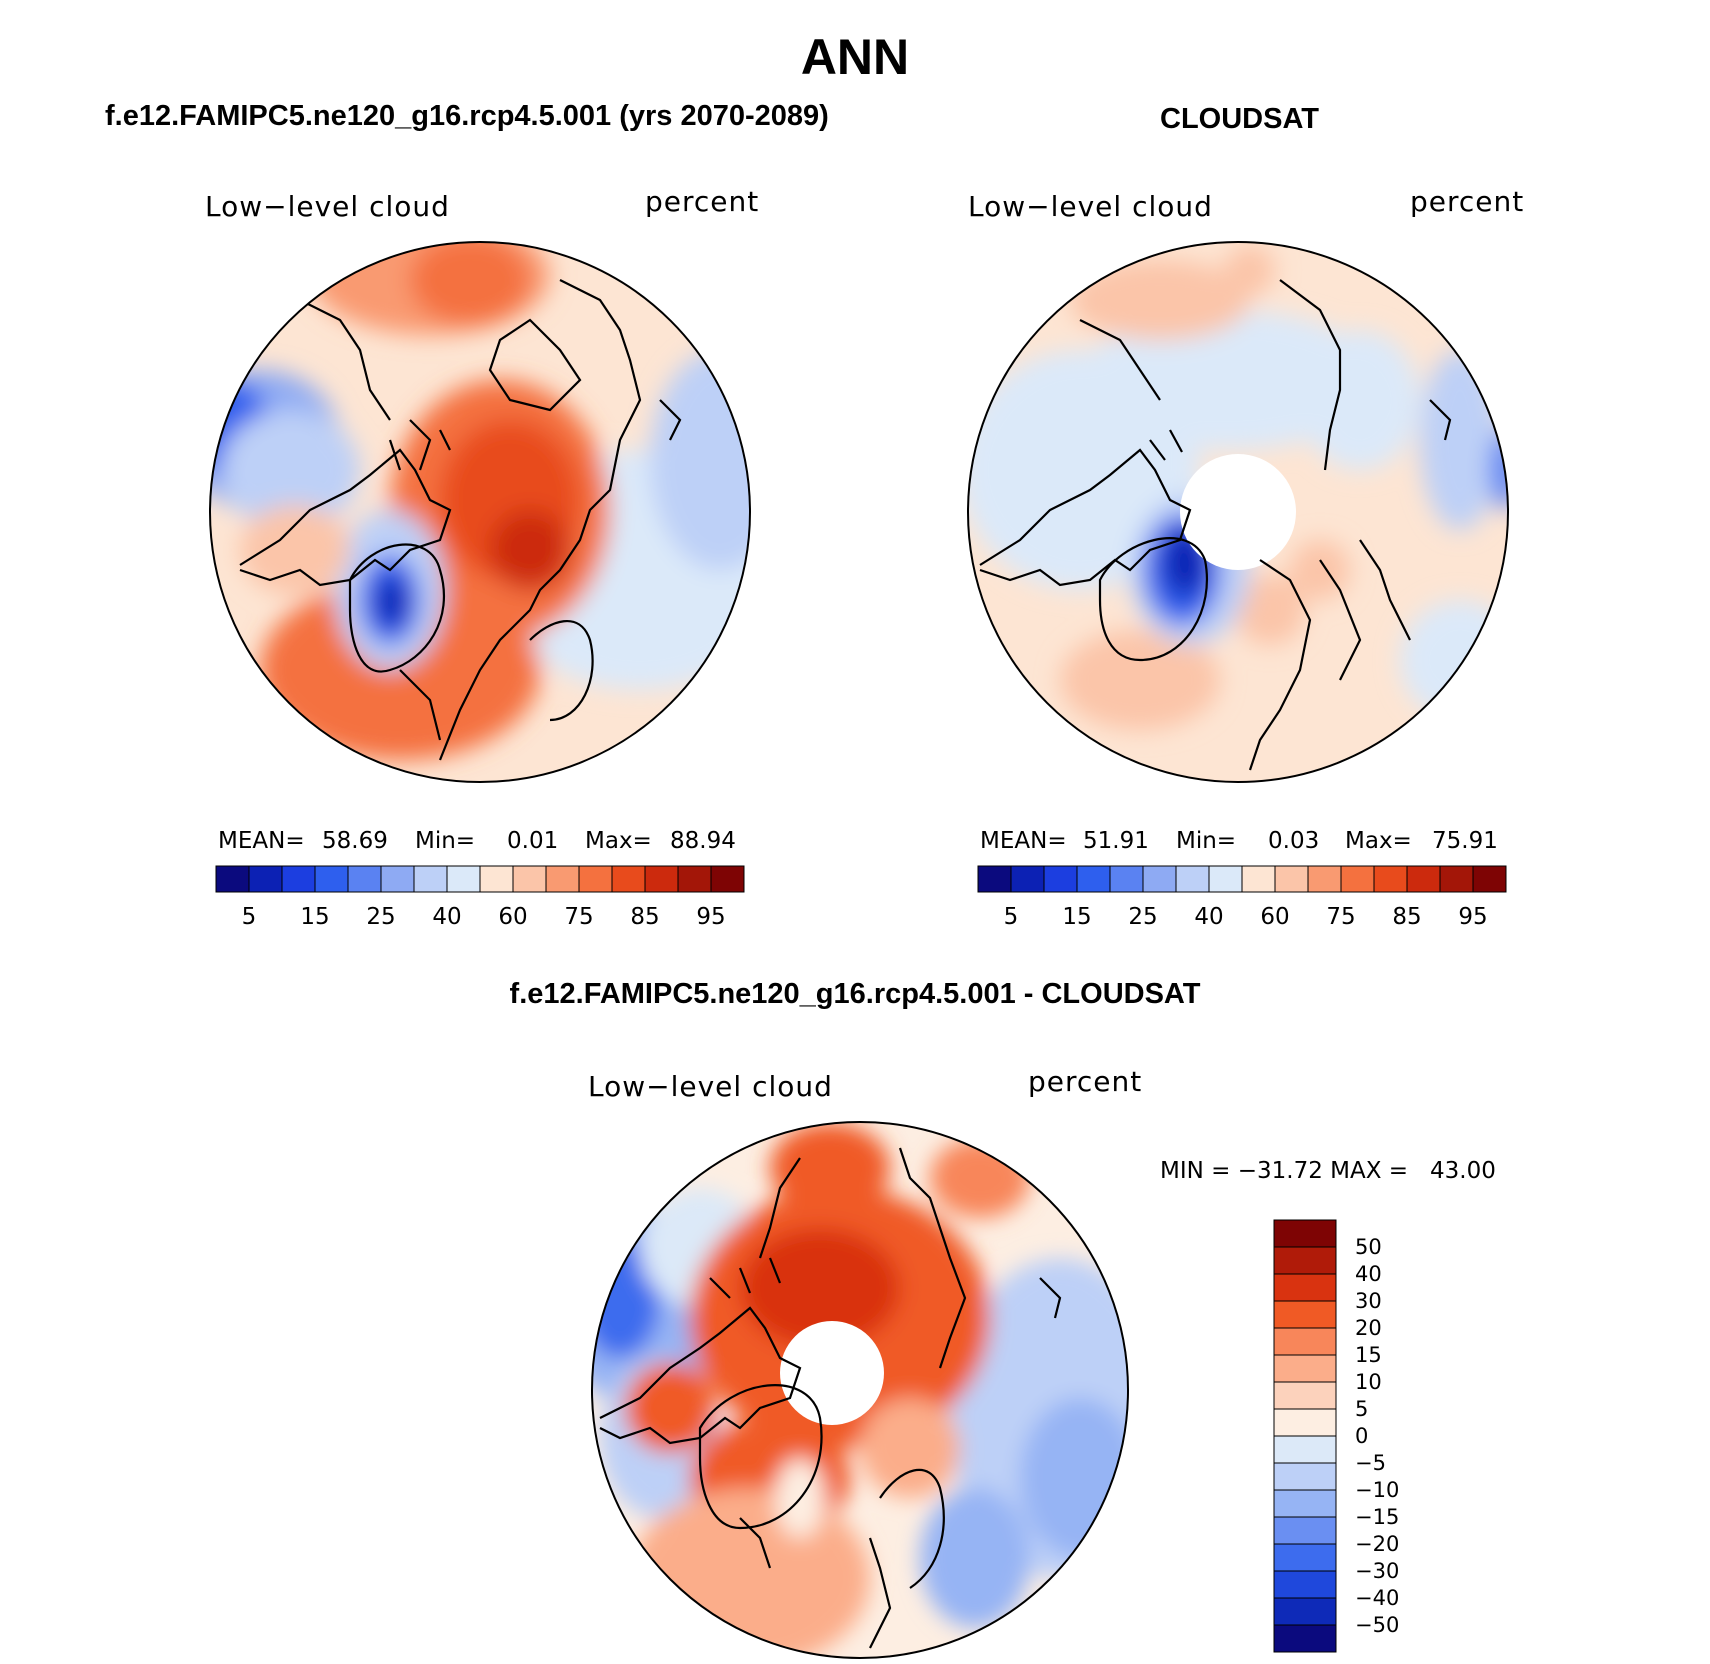 The height and width of the screenshot is (1664, 1710). I want to click on right-tick-3: 40, so click(1208, 917).